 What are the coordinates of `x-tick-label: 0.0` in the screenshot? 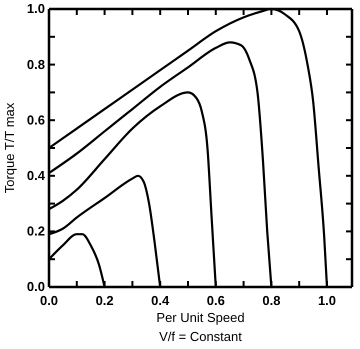 It's located at (49, 300).